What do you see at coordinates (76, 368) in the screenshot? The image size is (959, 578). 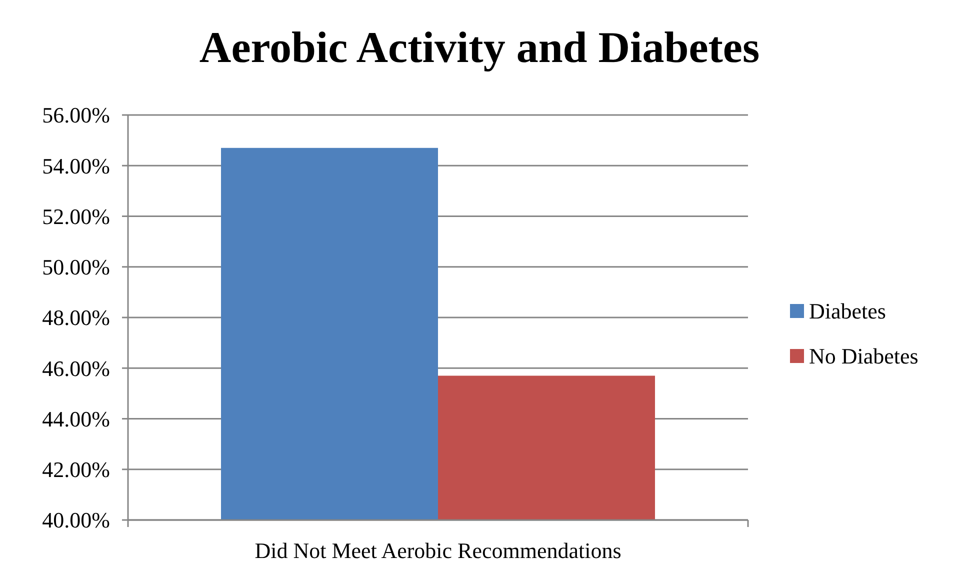 I see `y-tick-label: 46.00%` at bounding box center [76, 368].